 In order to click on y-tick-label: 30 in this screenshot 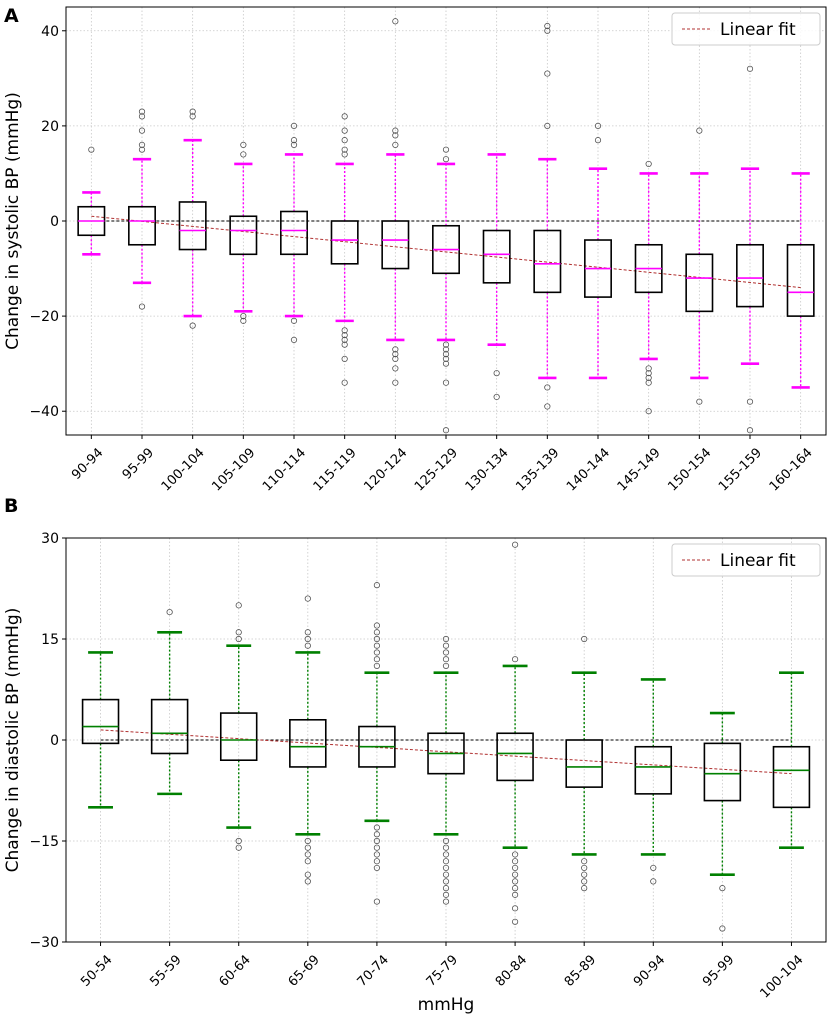, I will do `click(50, 539)`.